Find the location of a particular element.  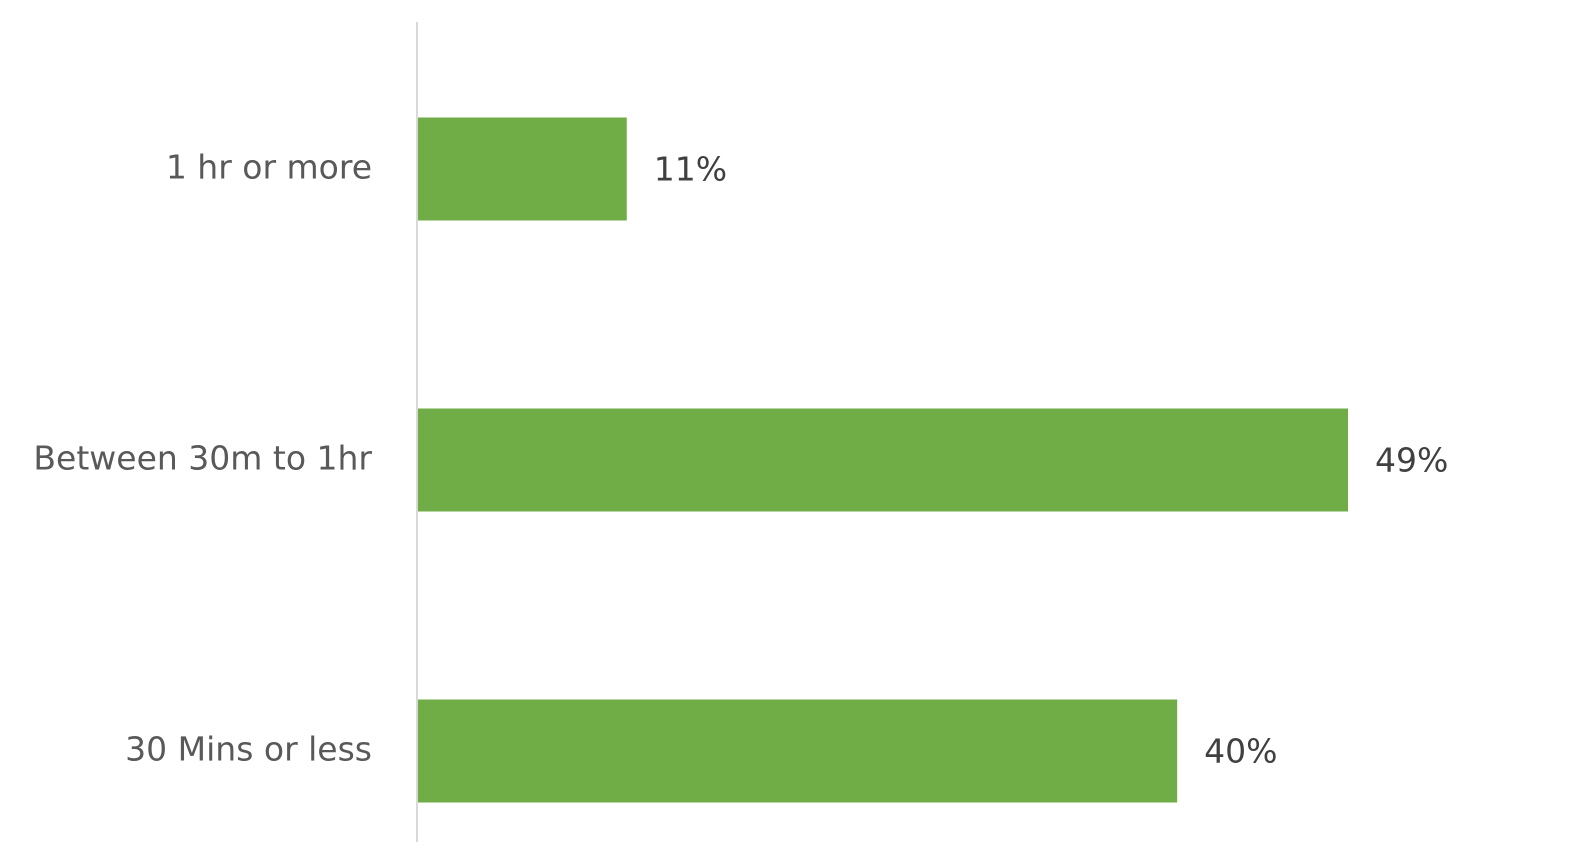

value-label: 40% is located at coordinates (1240, 751).